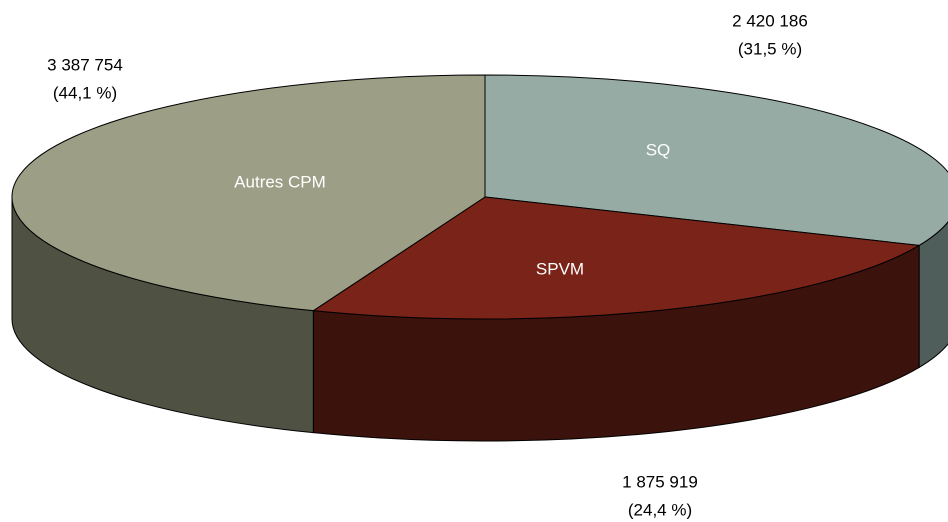  Describe the element at coordinates (560, 268) in the screenshot. I see `slice-label: SPVM` at that location.